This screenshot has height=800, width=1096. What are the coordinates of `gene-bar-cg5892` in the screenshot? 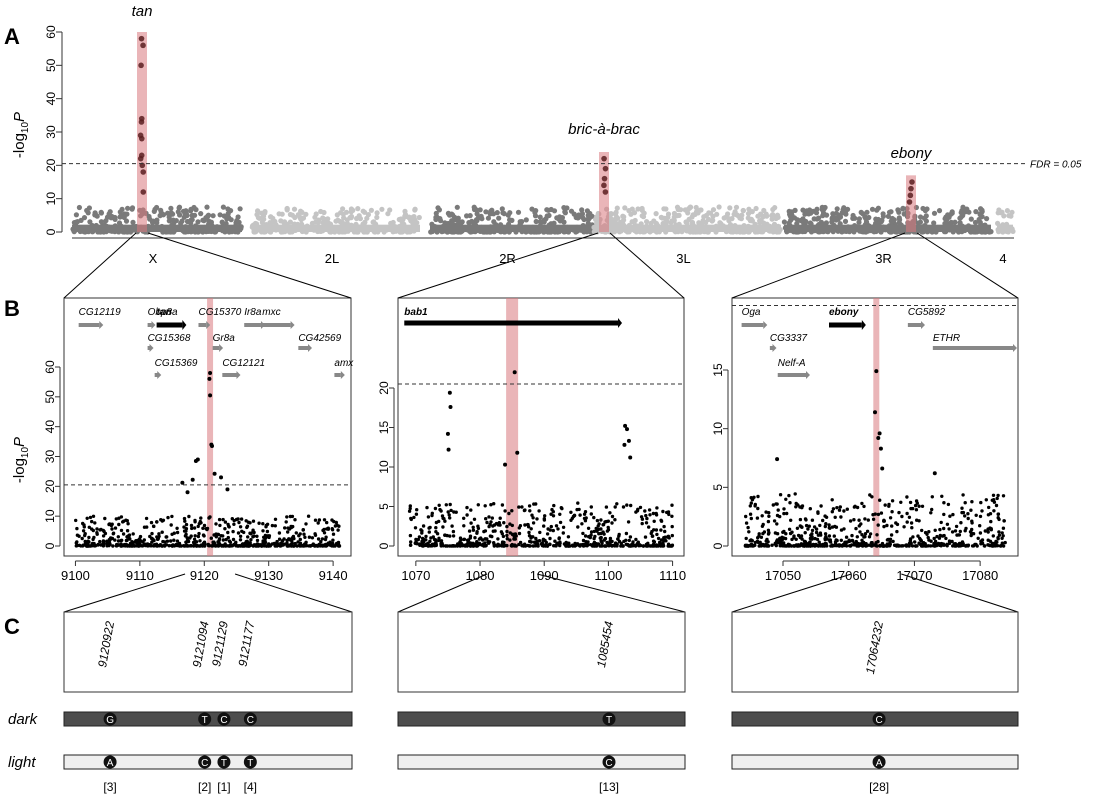 It's located at (914, 325).